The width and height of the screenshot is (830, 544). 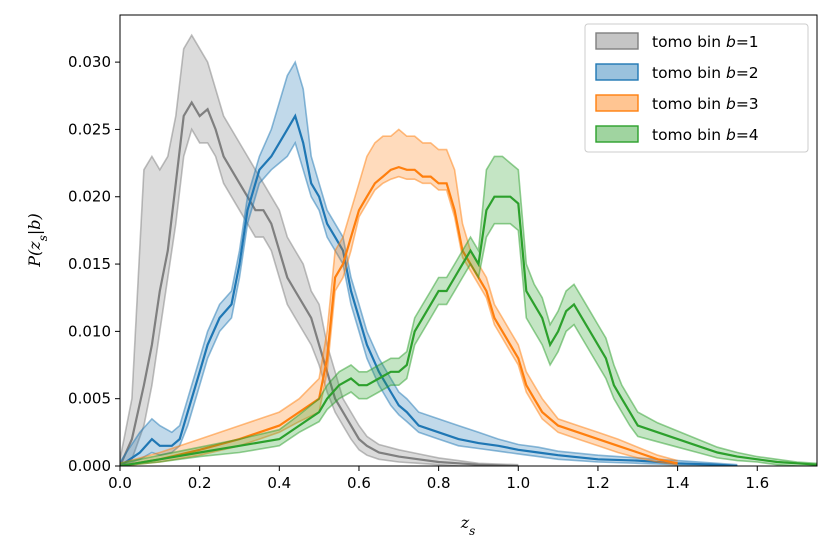 What do you see at coordinates (705, 73) in the screenshot?
I see `legend-entry-tomo-bin-b-2: tomo bin b=2` at bounding box center [705, 73].